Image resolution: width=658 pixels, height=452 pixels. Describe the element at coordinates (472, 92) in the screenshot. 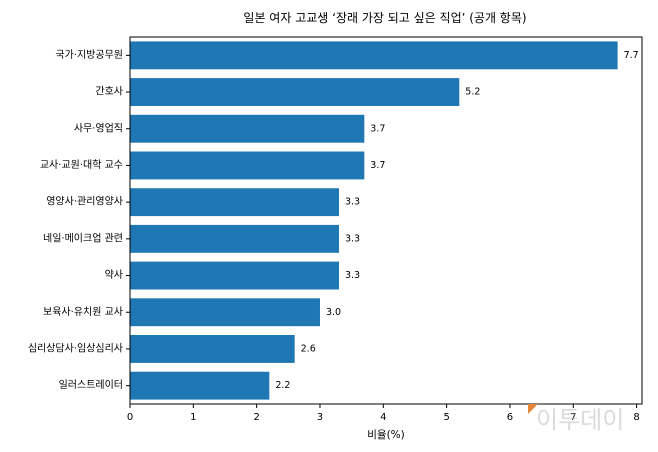

I see `value-label: 5.2` at that location.